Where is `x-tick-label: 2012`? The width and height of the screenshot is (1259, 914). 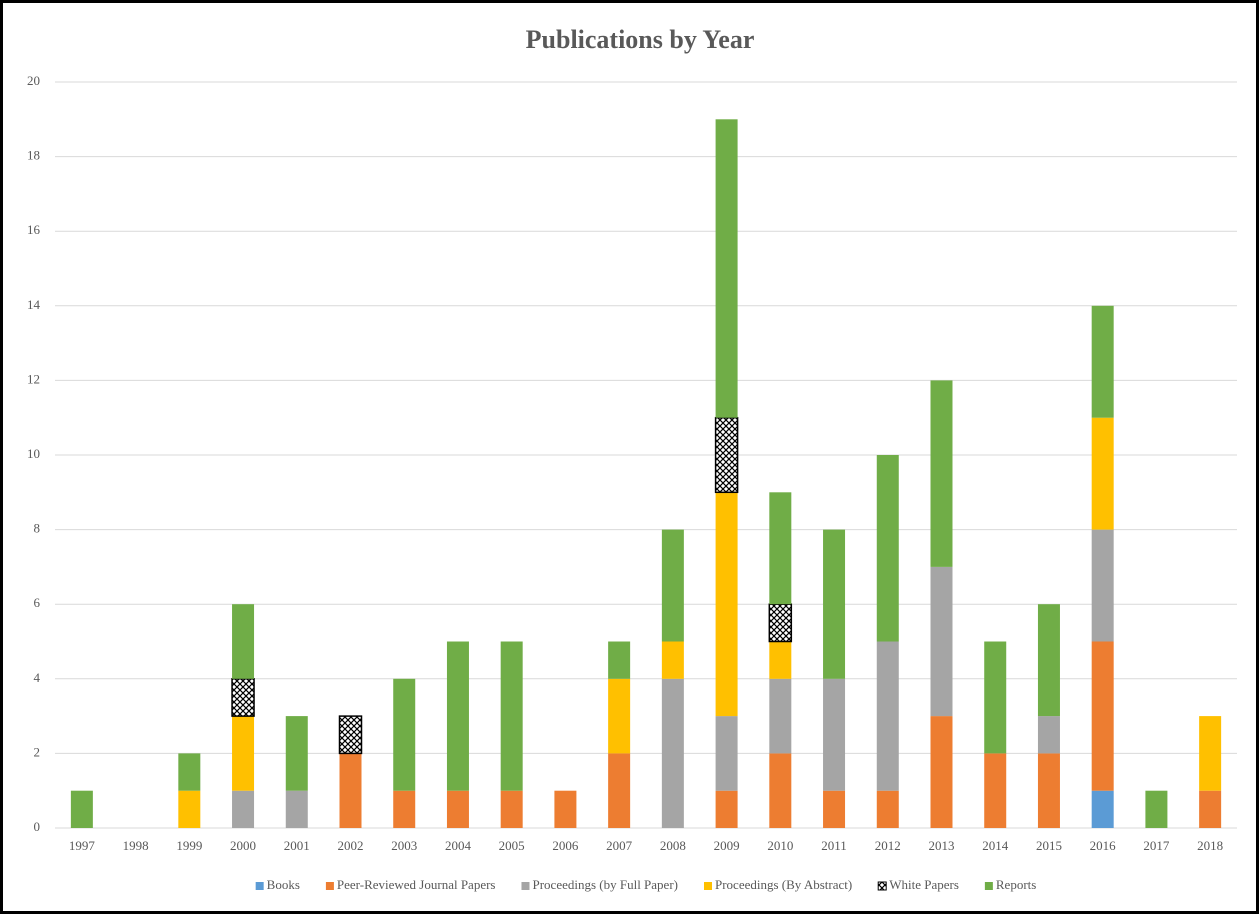
x-tick-label: 2012 is located at coordinates (888, 845).